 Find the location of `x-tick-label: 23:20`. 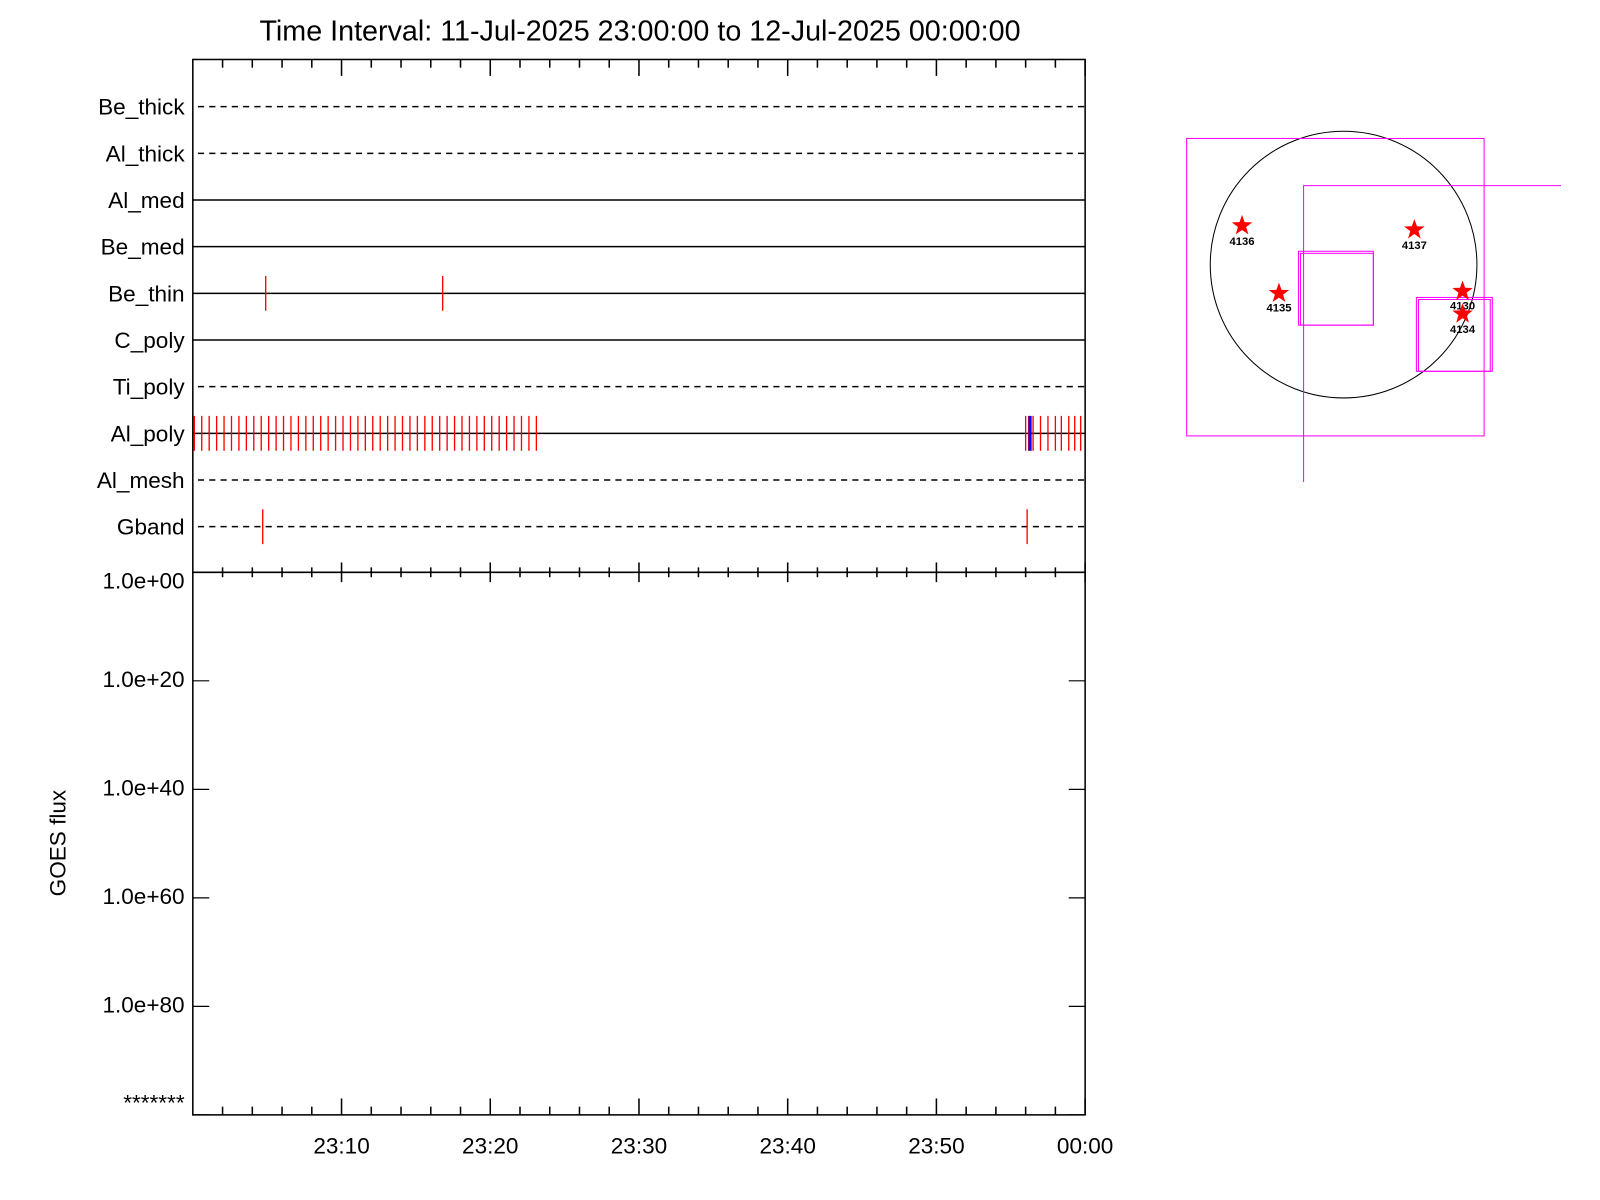

x-tick-label: 23:20 is located at coordinates (490, 1146).